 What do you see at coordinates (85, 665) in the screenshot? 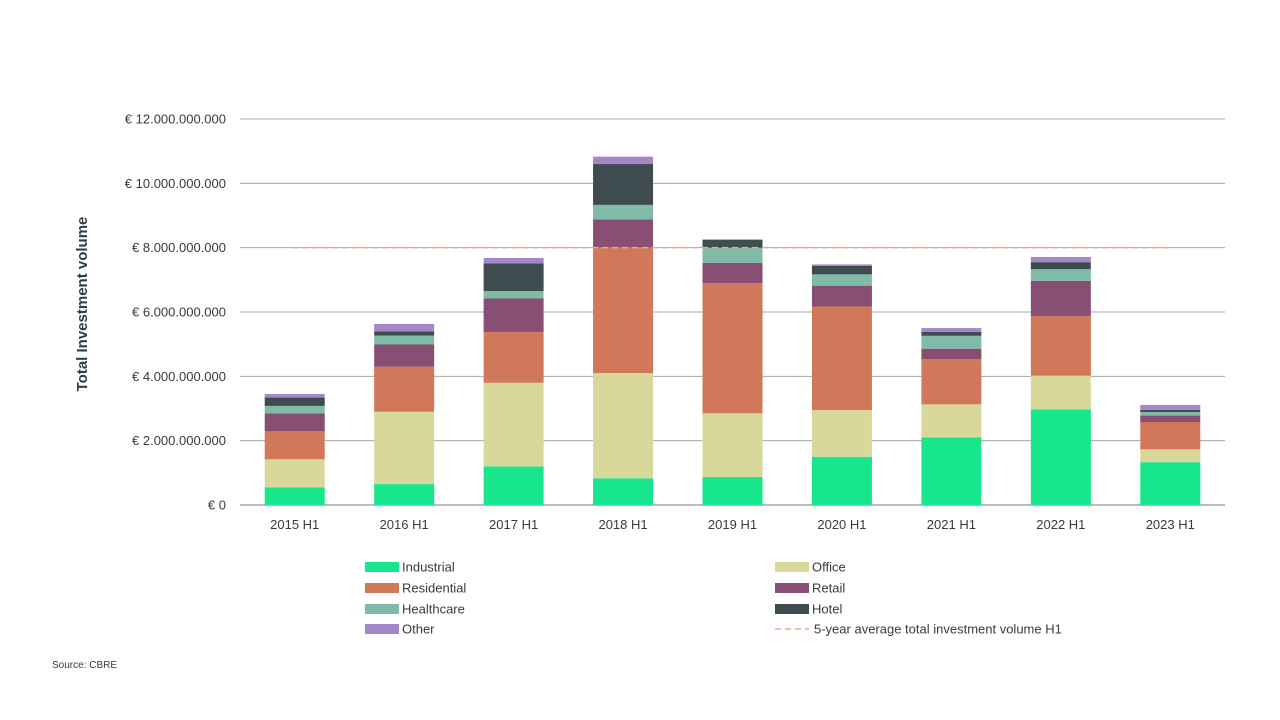
I see `source-note: Source: CBRE` at bounding box center [85, 665].